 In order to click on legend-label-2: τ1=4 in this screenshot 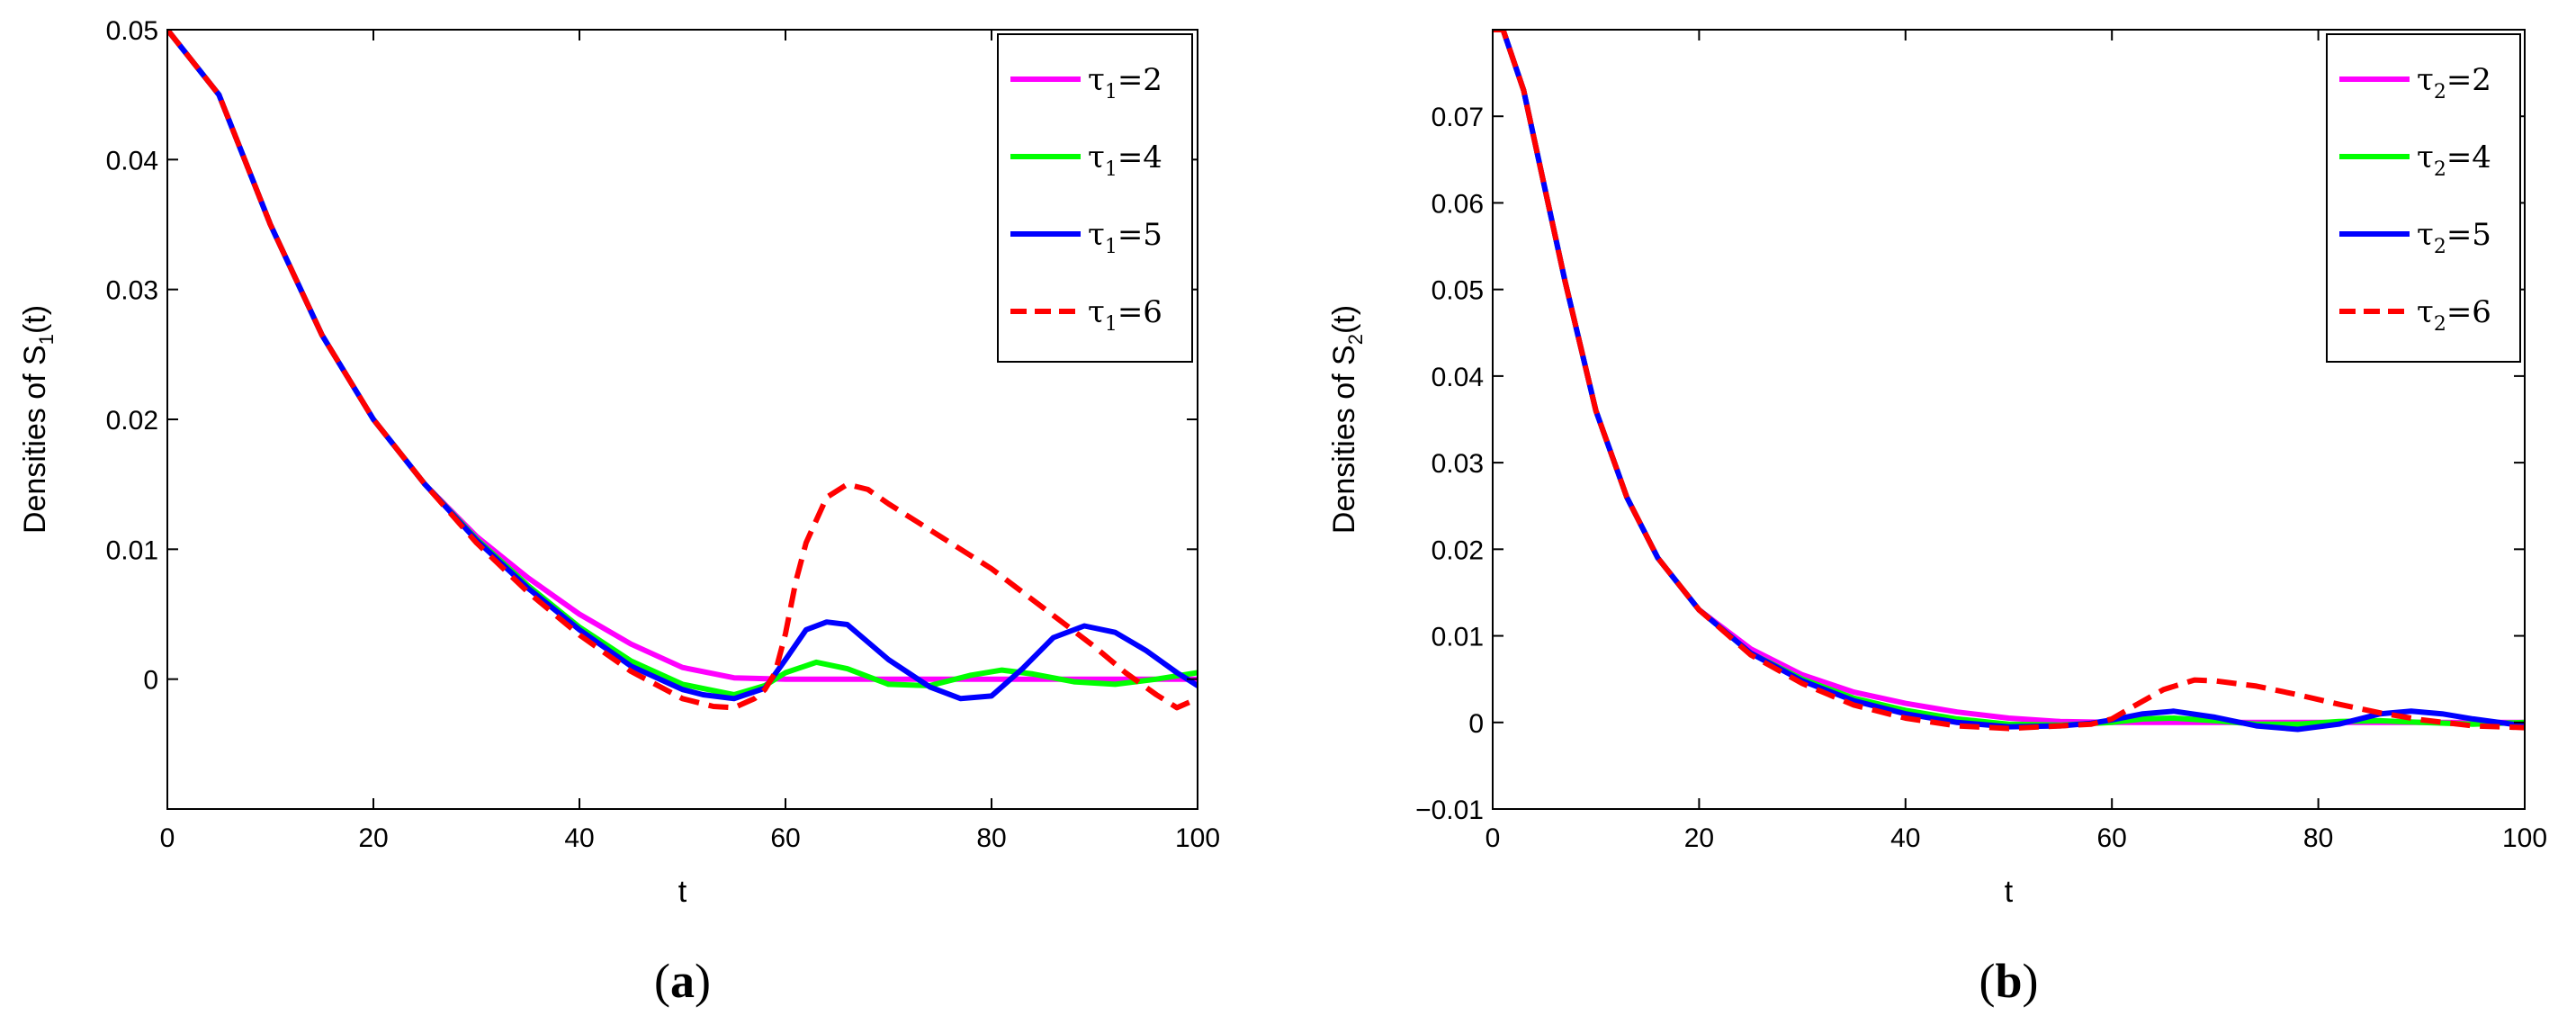, I will do `click(1125, 160)`.